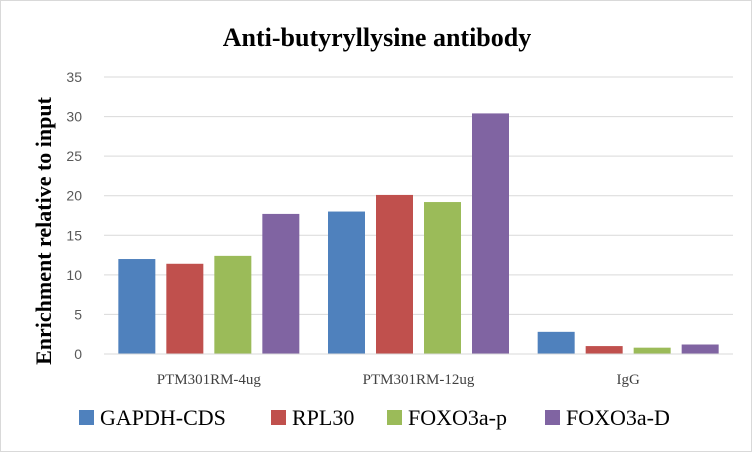  Describe the element at coordinates (74, 235) in the screenshot. I see `y-tick-label: 15` at that location.